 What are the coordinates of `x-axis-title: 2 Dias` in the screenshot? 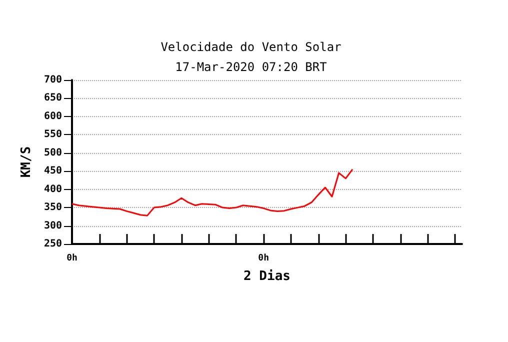 It's located at (267, 276).